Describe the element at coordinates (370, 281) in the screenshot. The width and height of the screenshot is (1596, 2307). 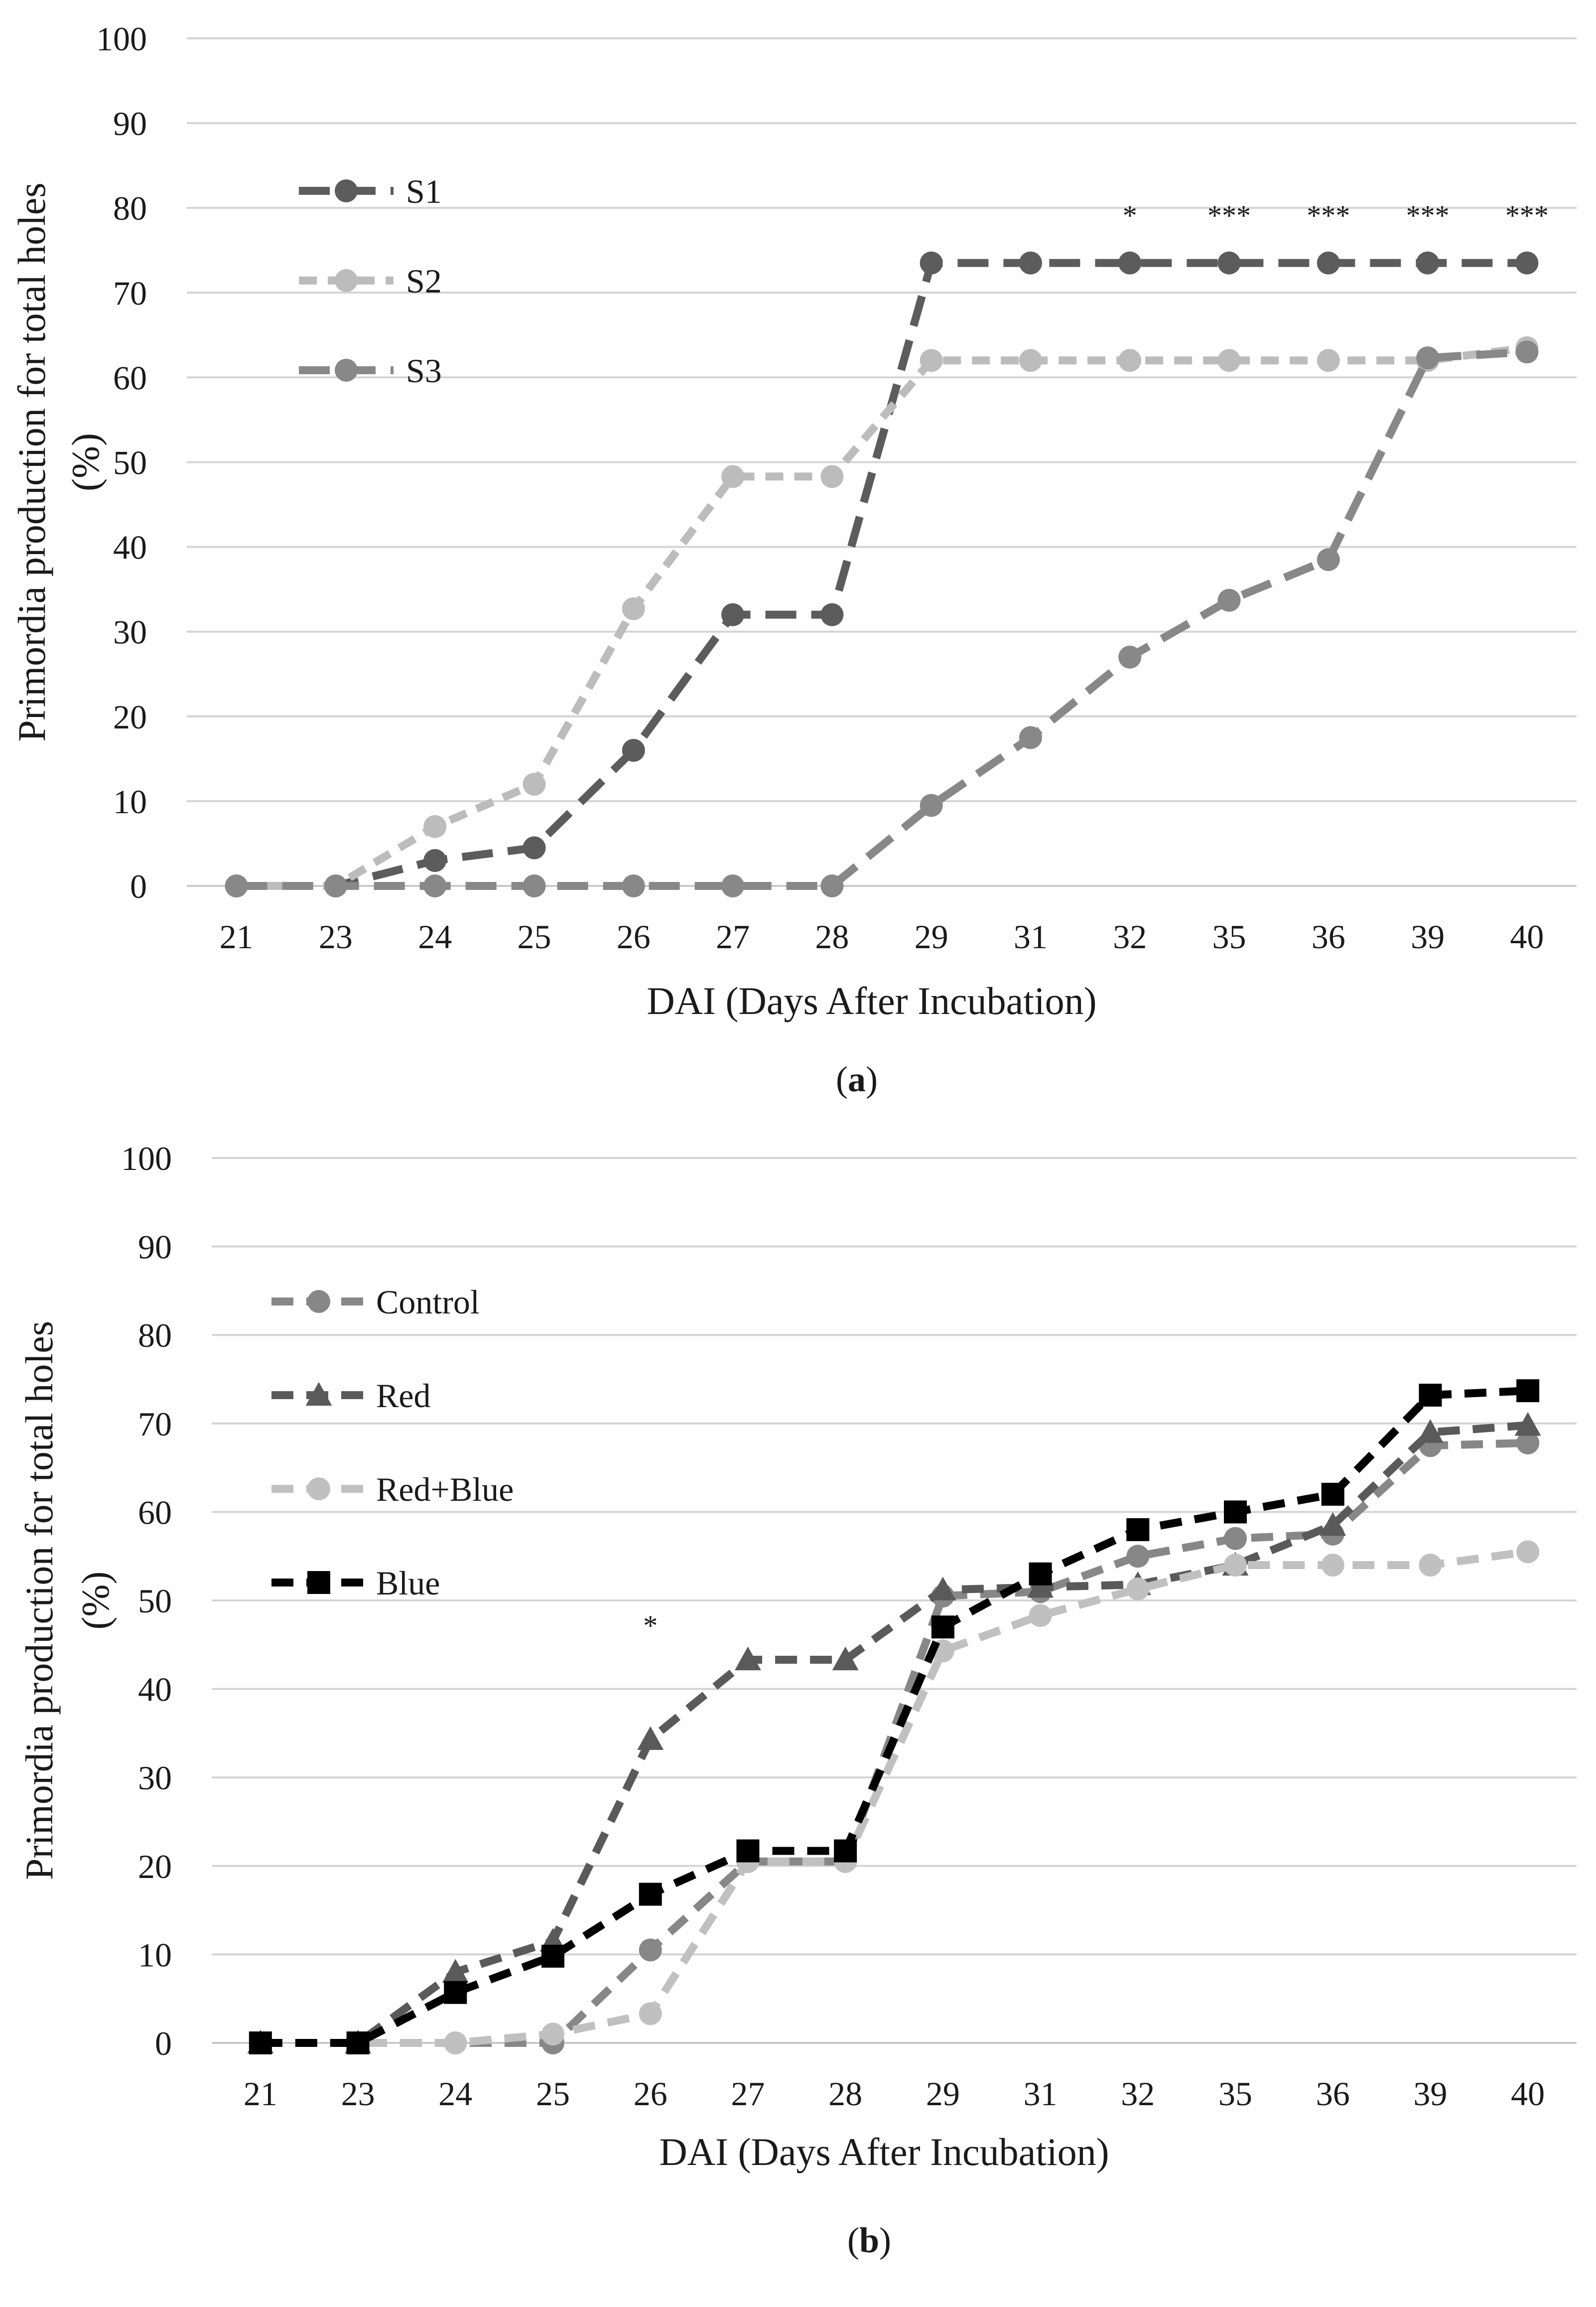
I see `legend-item: S2` at that location.